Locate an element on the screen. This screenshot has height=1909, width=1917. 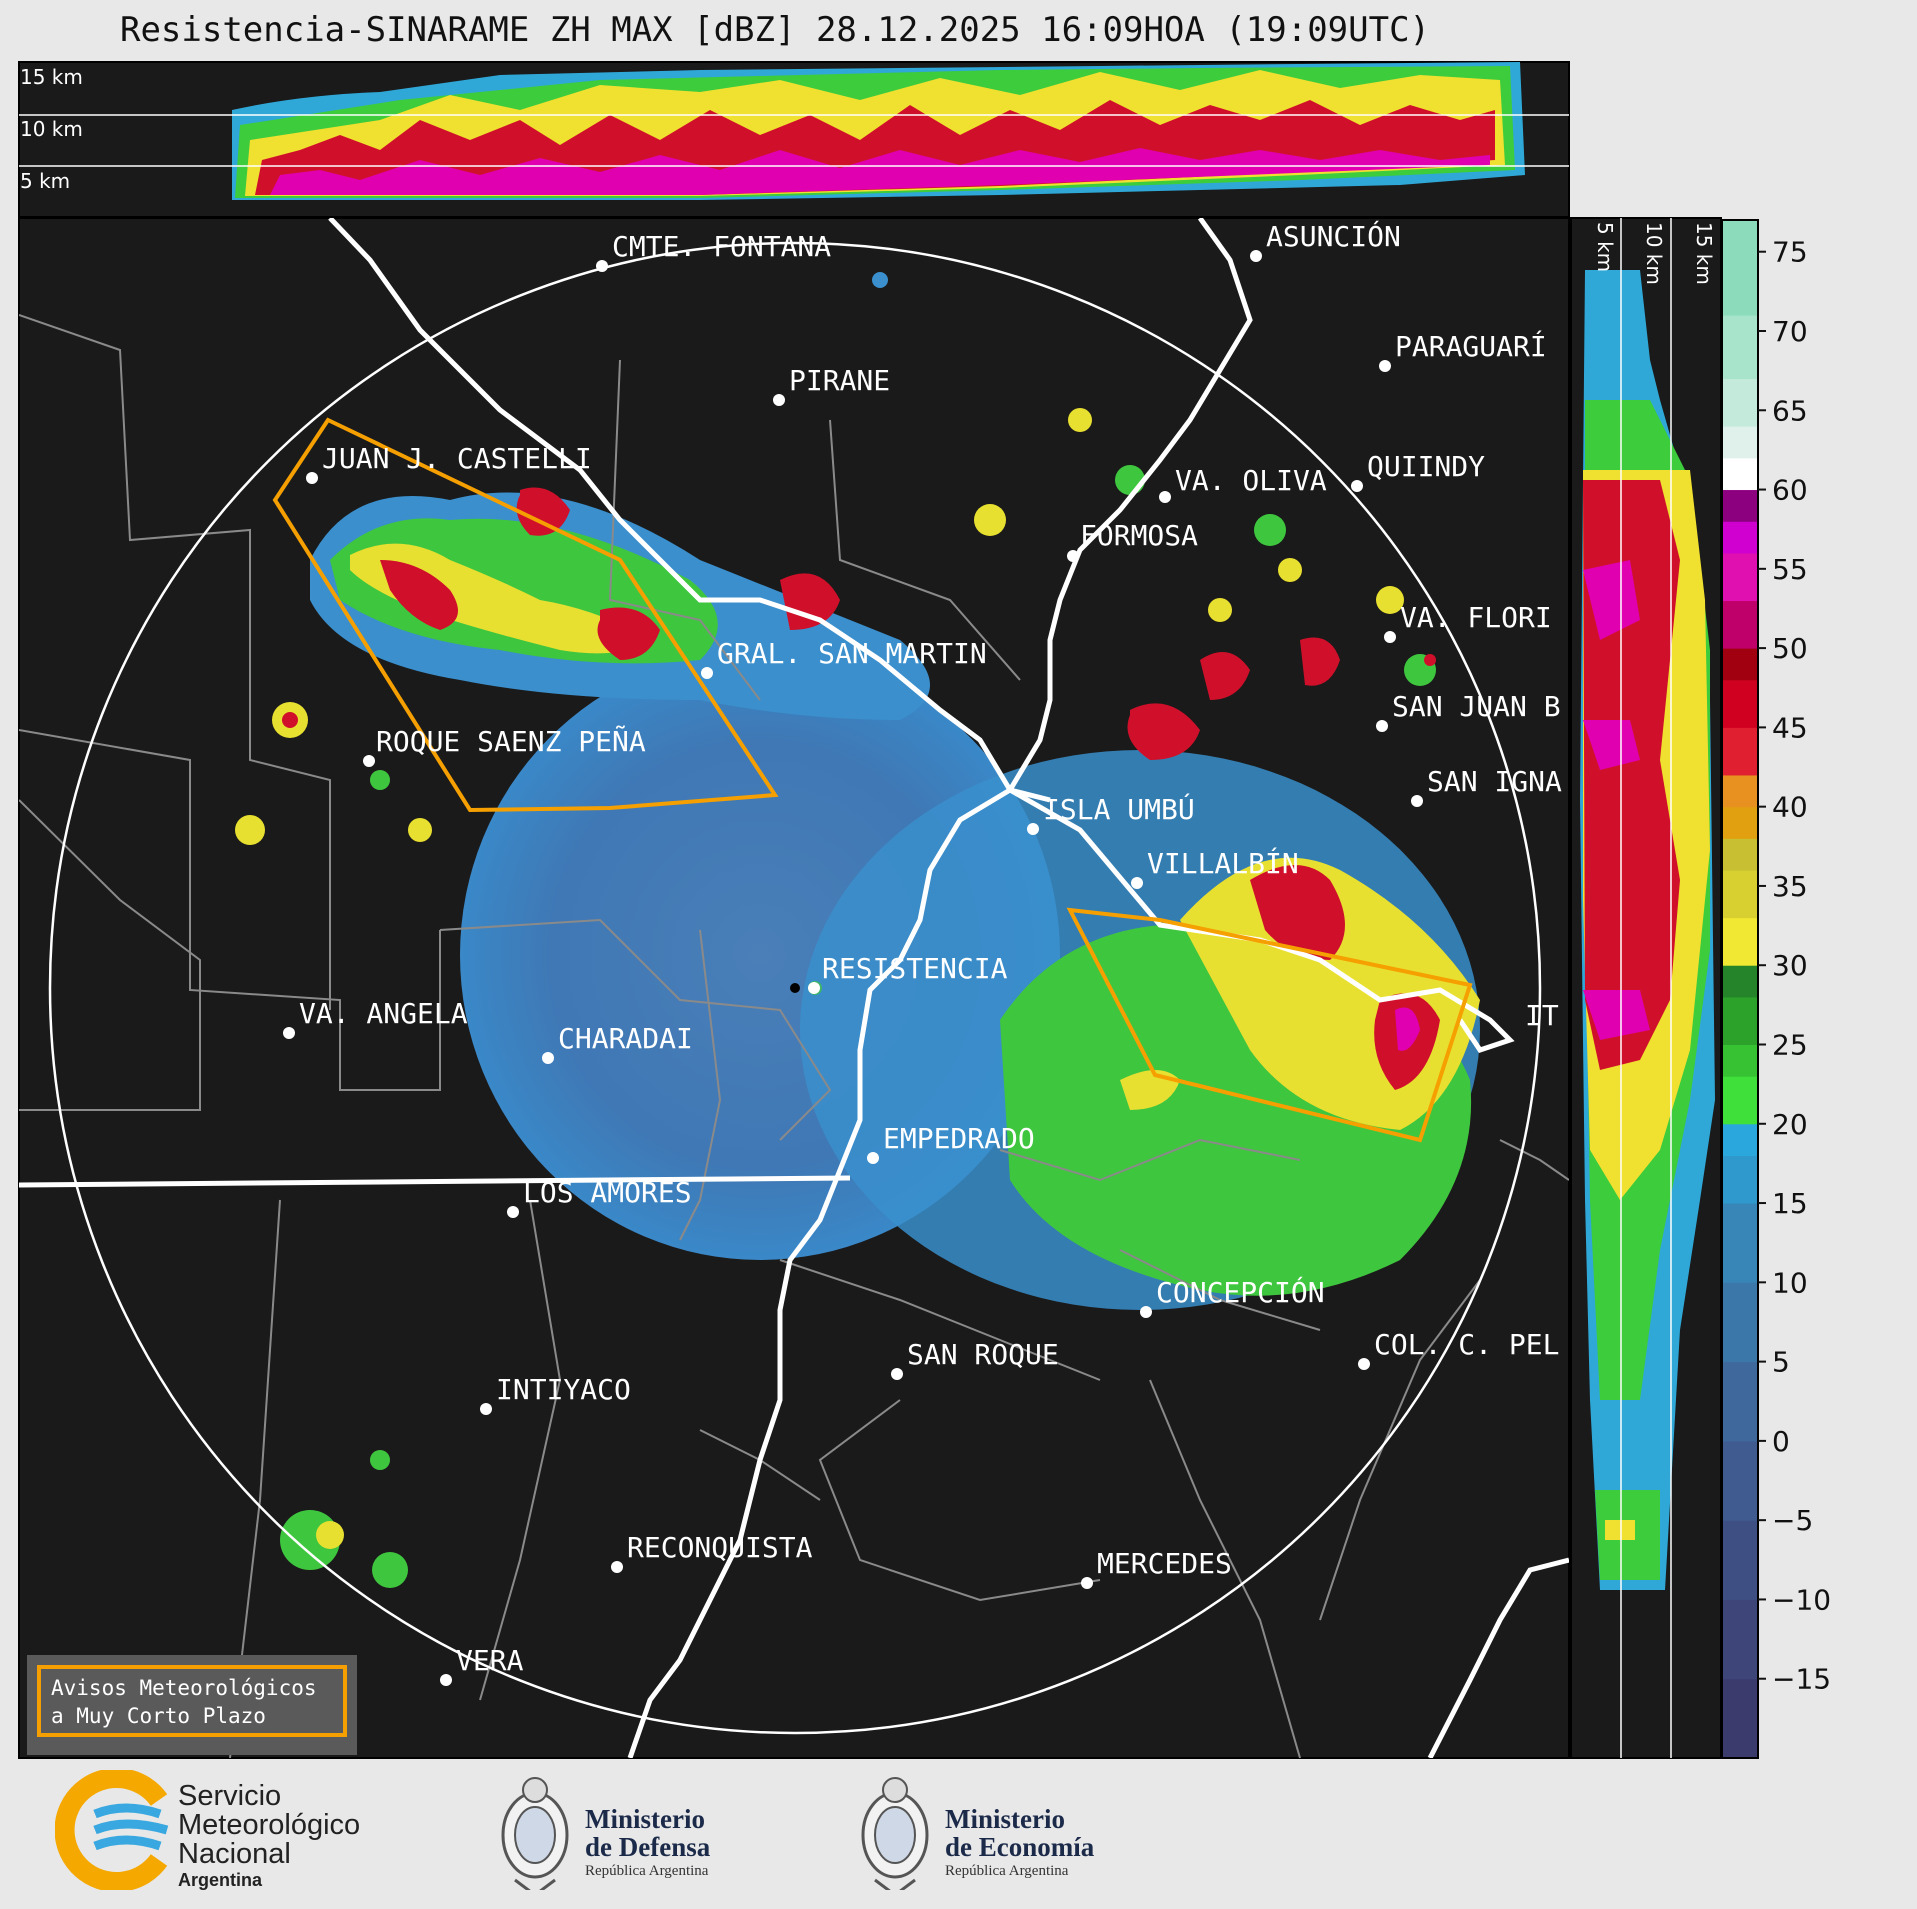
colorbar-tick-label: 55 is located at coordinates (1790, 569).